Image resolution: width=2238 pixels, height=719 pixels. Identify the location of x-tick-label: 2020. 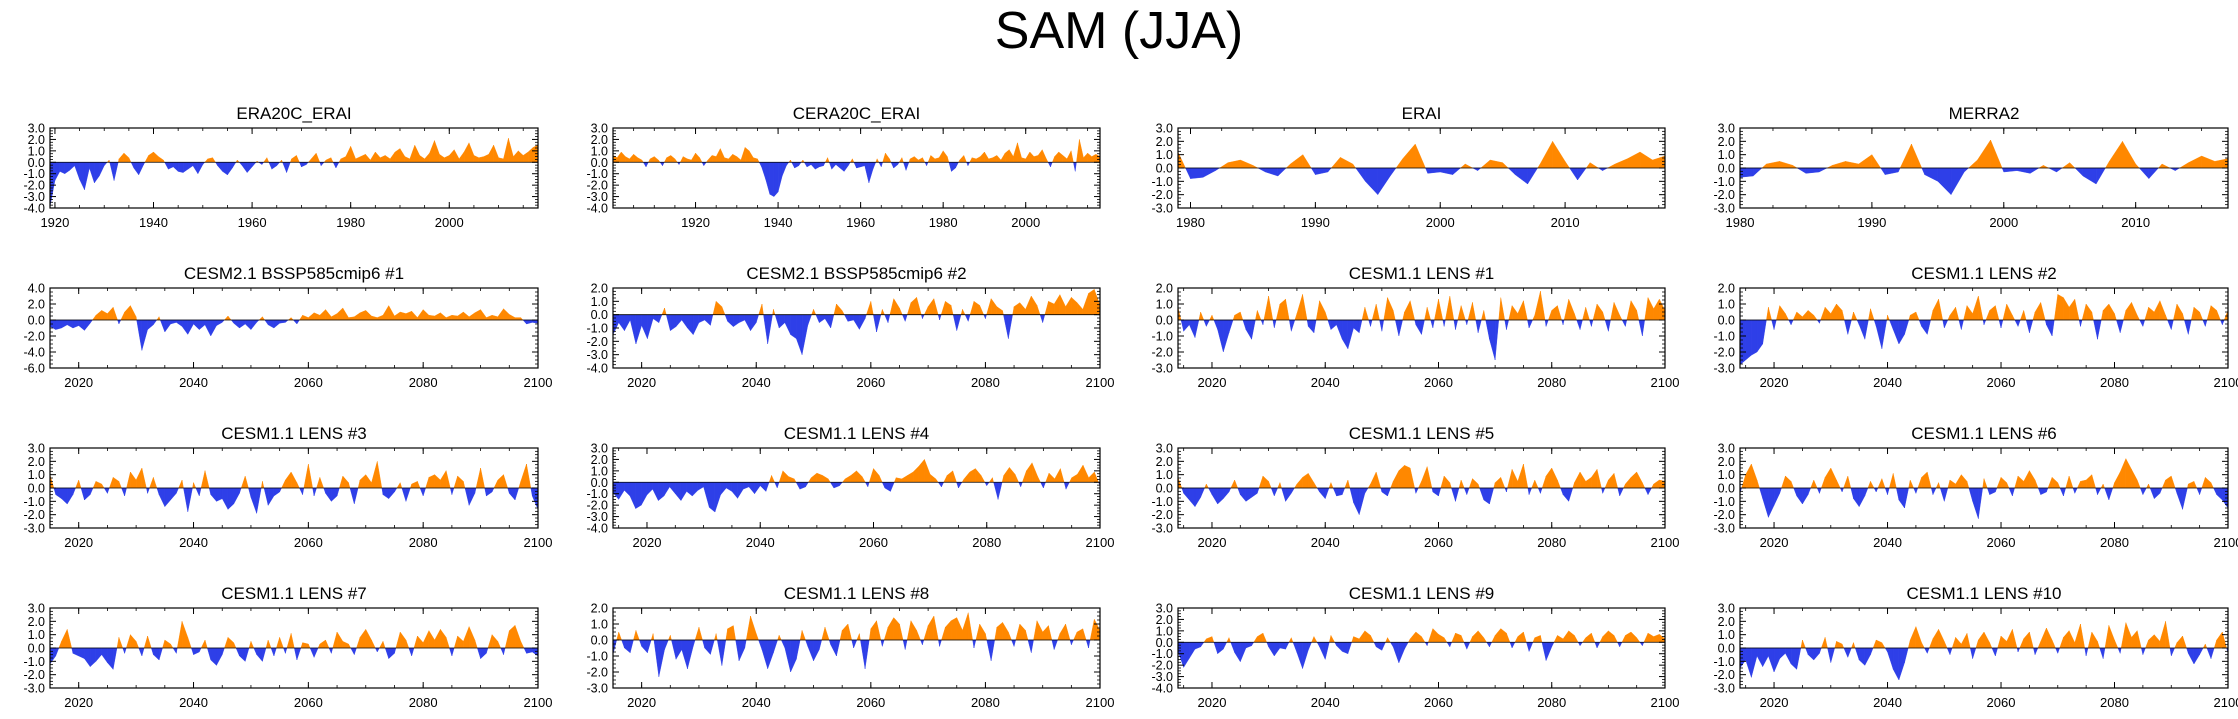
(78, 382).